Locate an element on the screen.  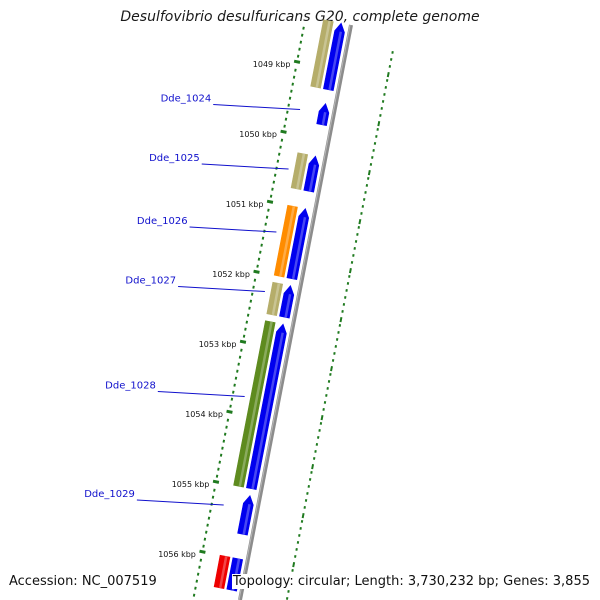
gene-label-dde-1024: Dde_1024 is located at coordinates (186, 99).